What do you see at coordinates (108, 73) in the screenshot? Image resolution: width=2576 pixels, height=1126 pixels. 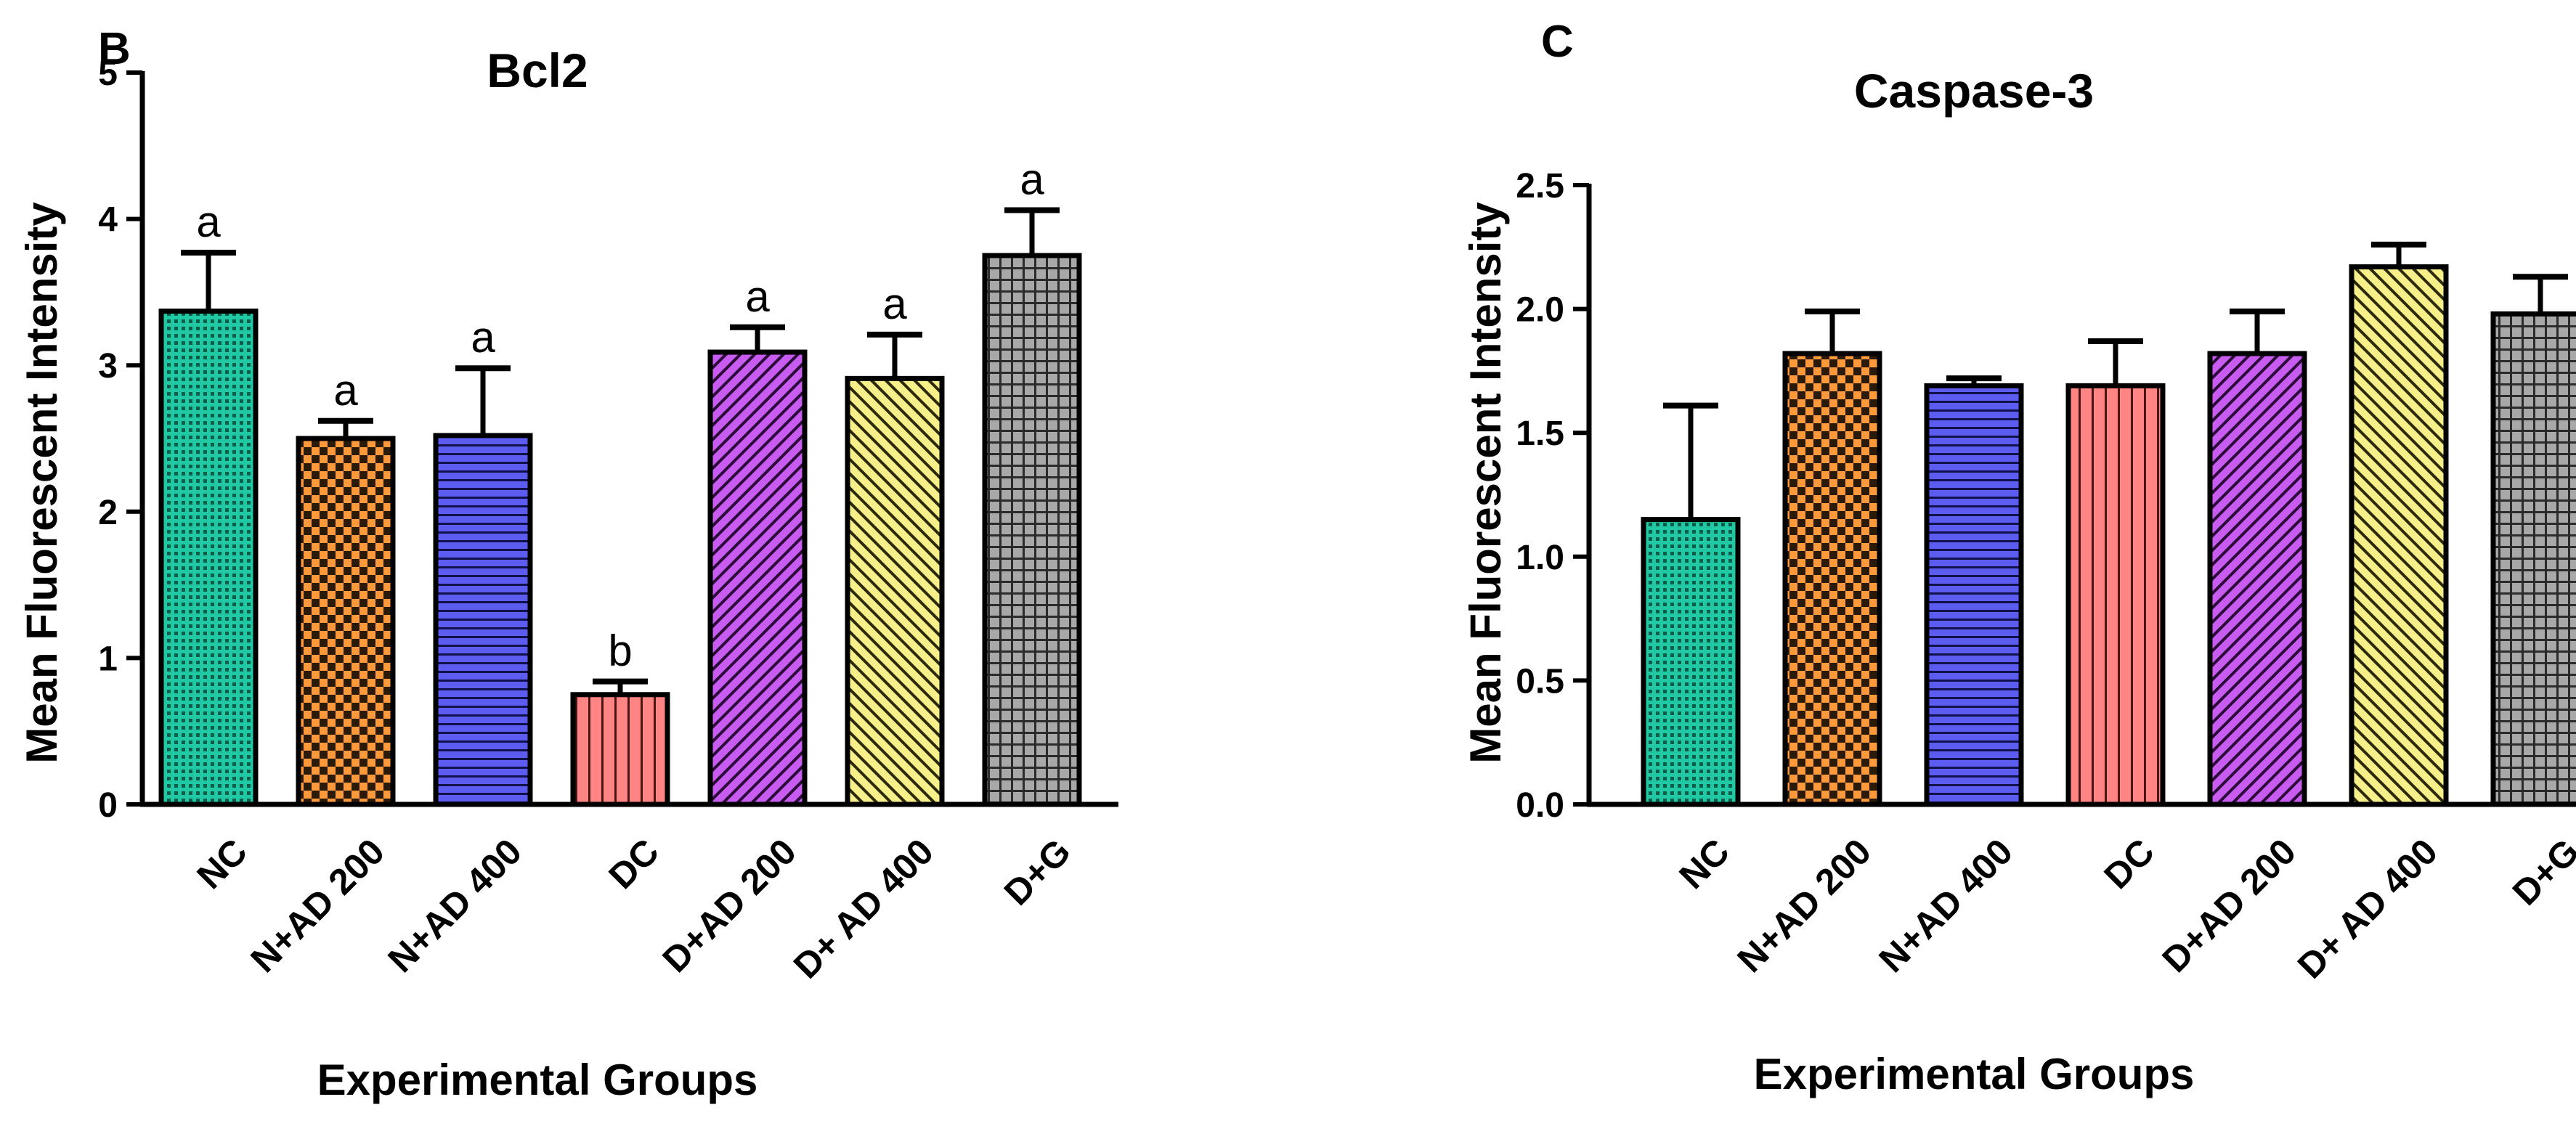 I see `y-tick-label: 5` at bounding box center [108, 73].